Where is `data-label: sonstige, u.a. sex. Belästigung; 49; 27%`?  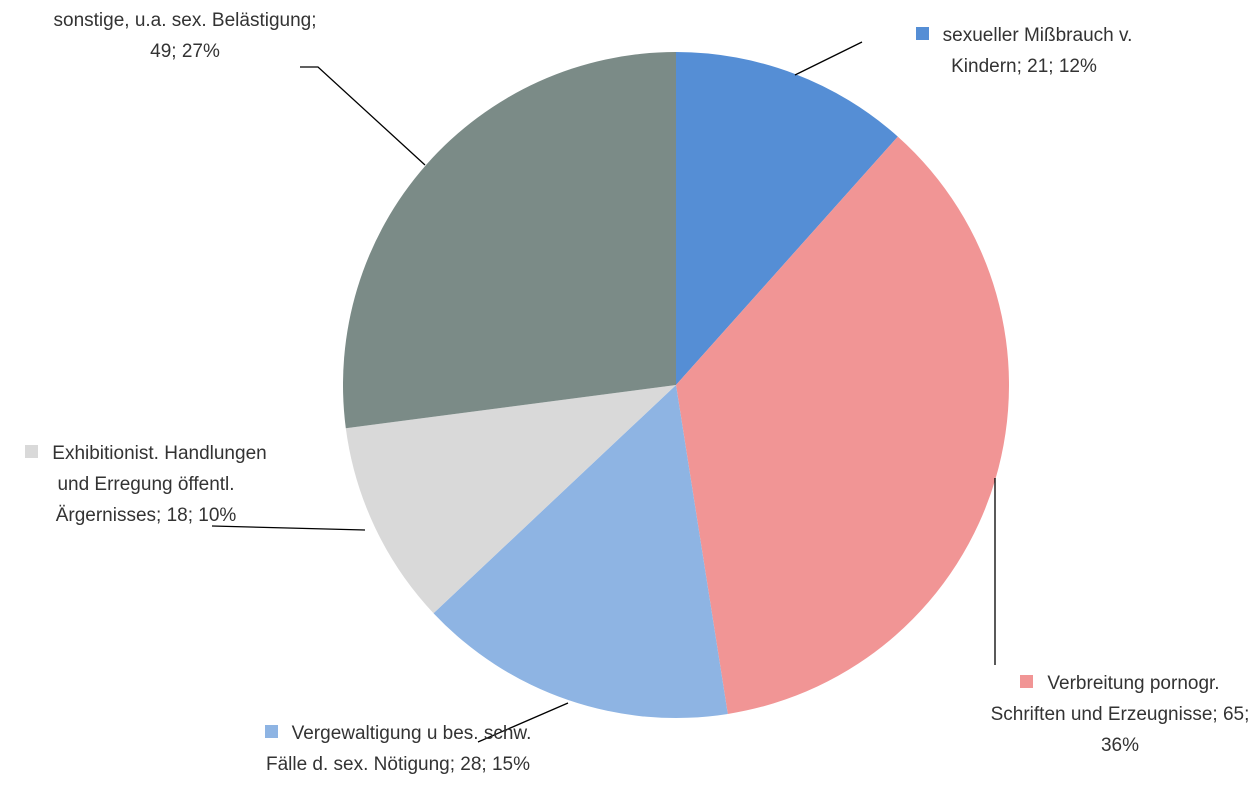 data-label: sonstige, u.a. sex. Belästigung; 49; 27% is located at coordinates (185, 36).